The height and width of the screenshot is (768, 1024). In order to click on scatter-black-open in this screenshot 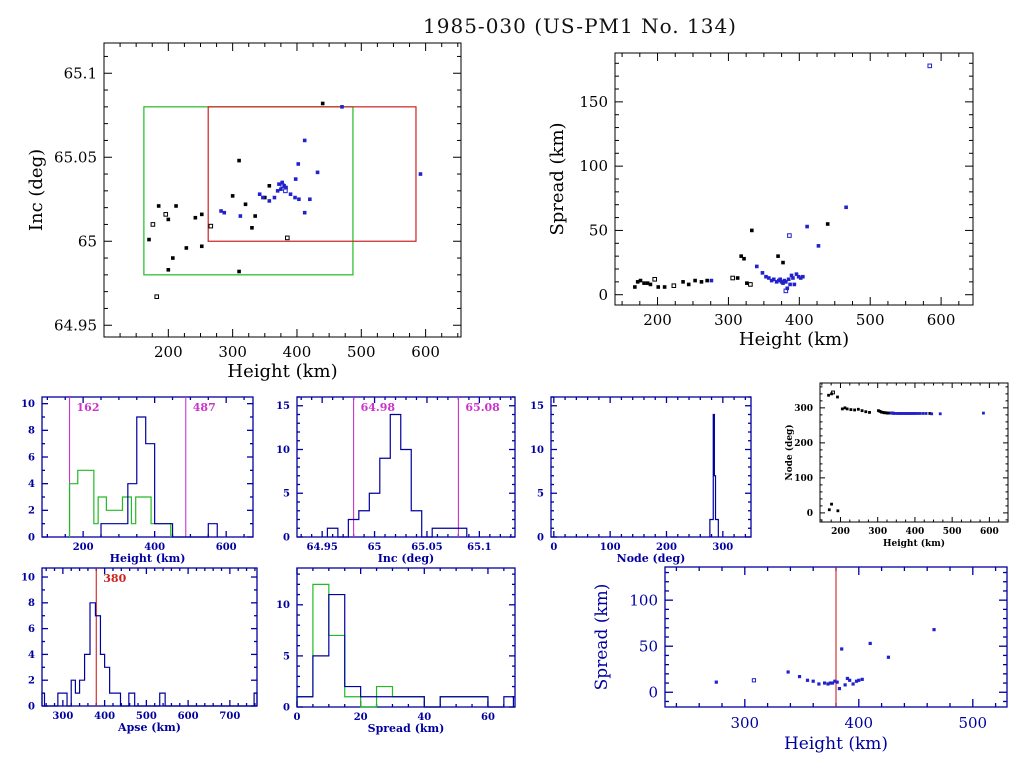, I will do `click(833, 392)`.